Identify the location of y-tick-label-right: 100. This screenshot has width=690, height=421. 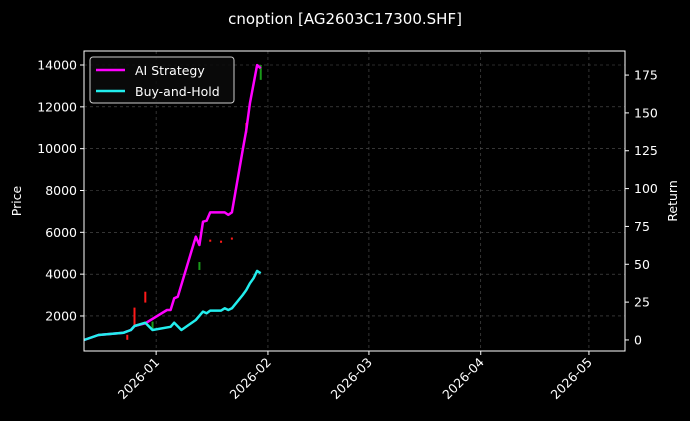
(646, 188).